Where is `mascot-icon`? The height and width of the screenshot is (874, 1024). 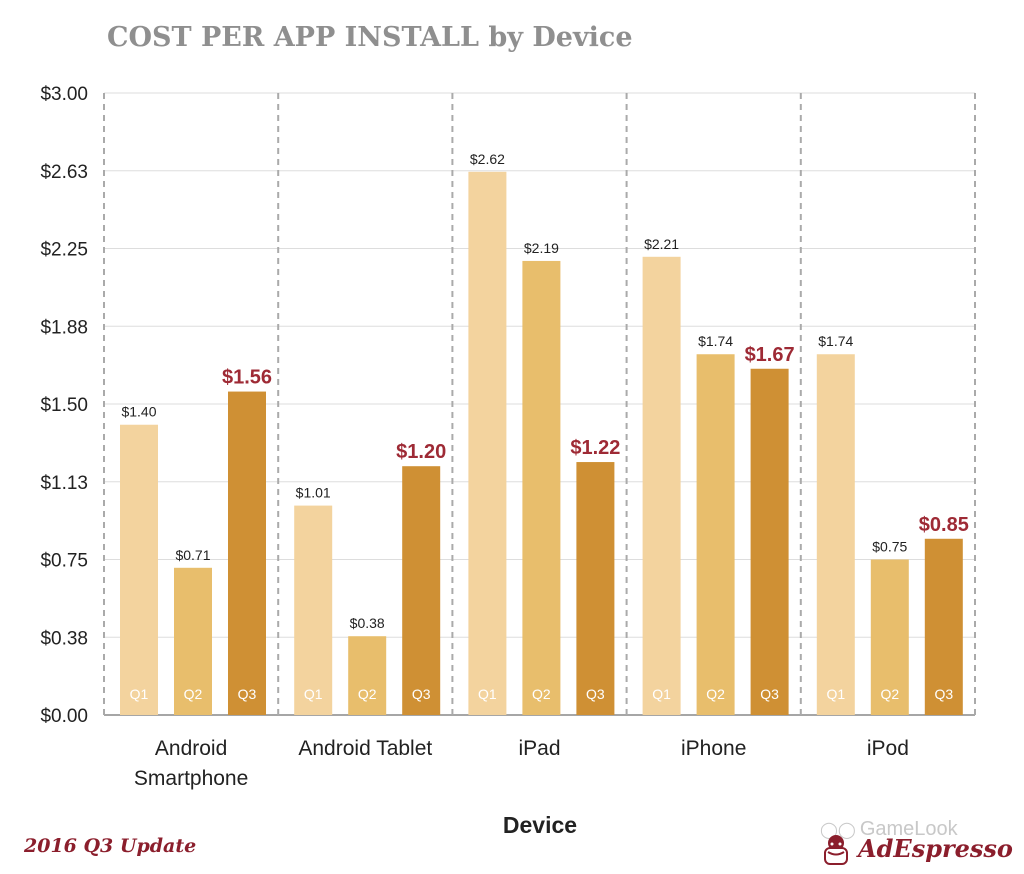 mascot-icon is located at coordinates (836, 850).